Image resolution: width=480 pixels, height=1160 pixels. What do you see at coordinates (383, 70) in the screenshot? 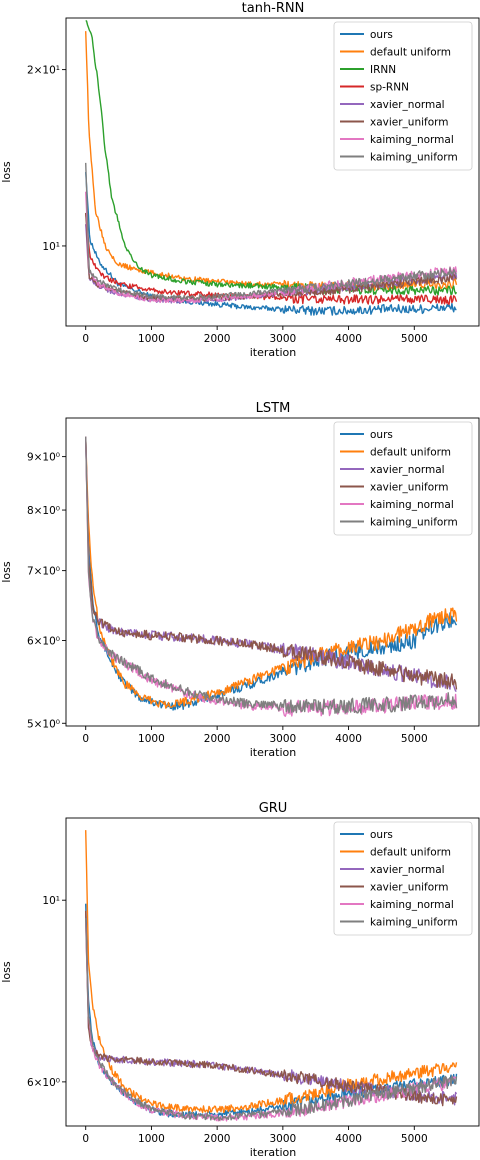
I see `legend-entry: IRNN` at bounding box center [383, 70].